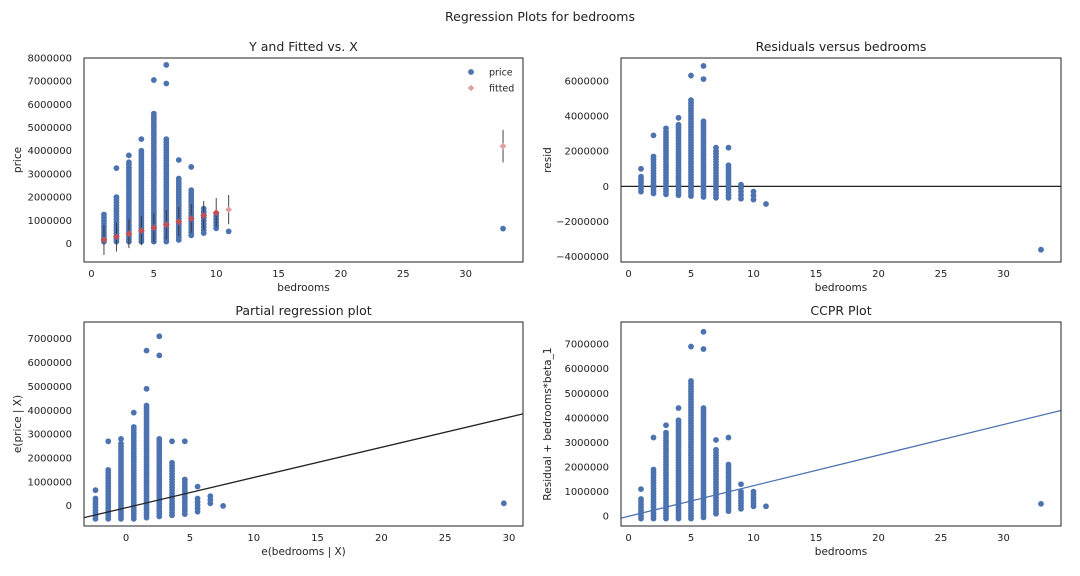  Describe the element at coordinates (548, 160) in the screenshot. I see `y-axis-label: resid` at that location.